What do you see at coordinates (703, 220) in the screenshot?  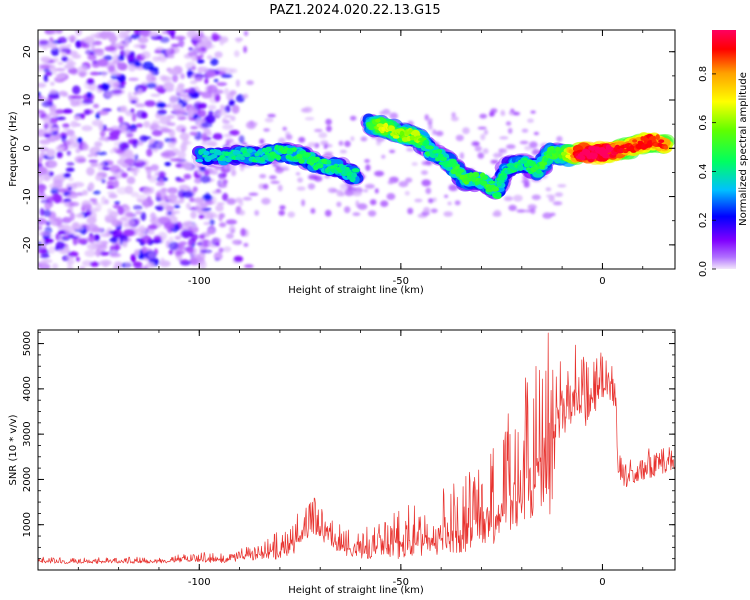 I see `colorbar-tick-label: 0.2` at bounding box center [703, 220].